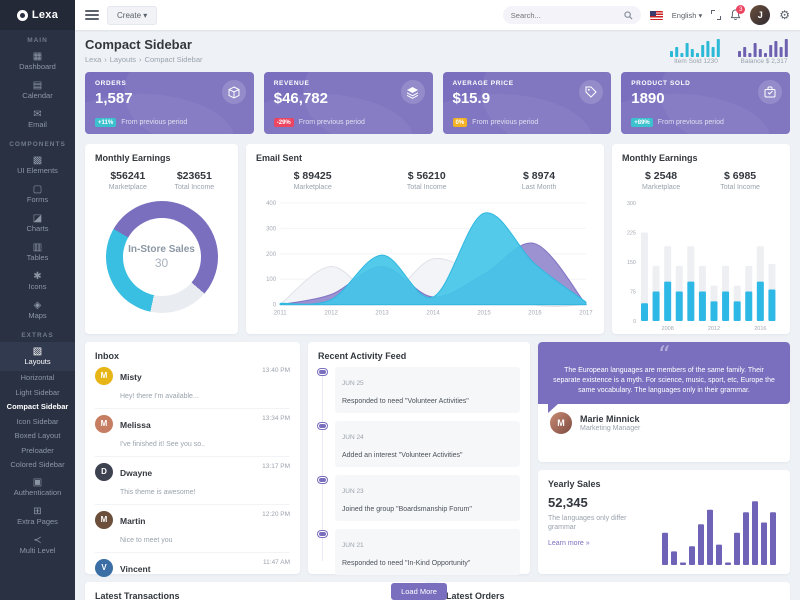 The image size is (800, 600). Describe the element at coordinates (741, 9) in the screenshot. I see `notification-badge: 3` at that location.